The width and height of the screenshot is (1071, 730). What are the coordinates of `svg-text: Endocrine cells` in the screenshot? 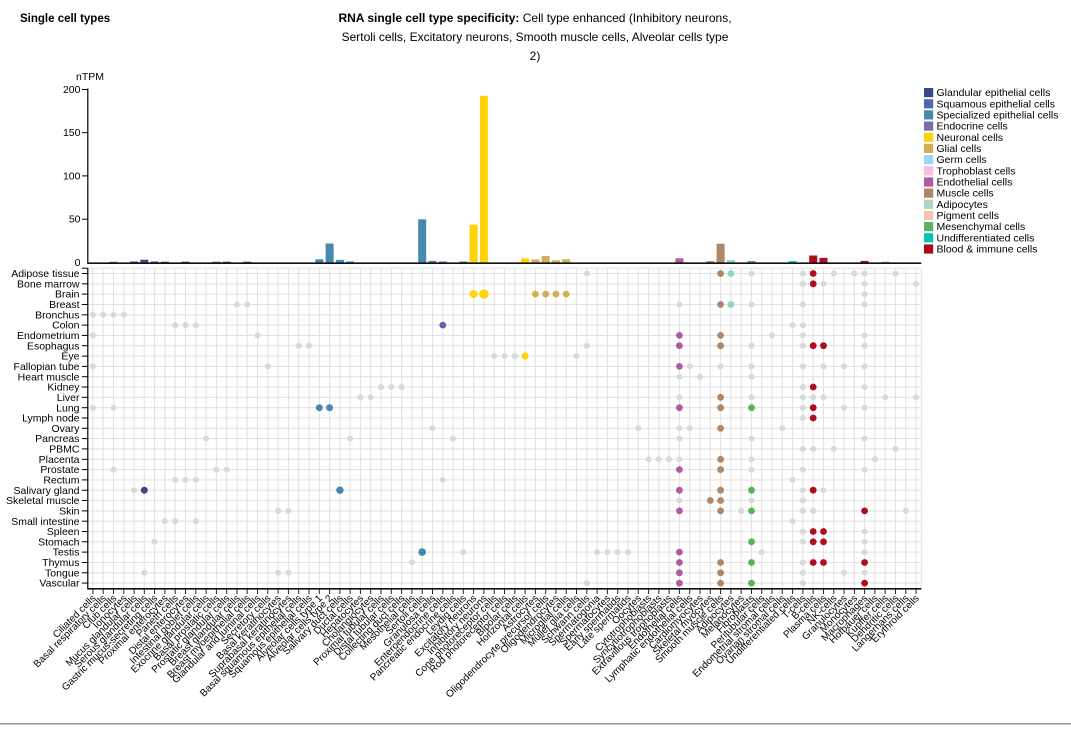 It's located at (972, 127).